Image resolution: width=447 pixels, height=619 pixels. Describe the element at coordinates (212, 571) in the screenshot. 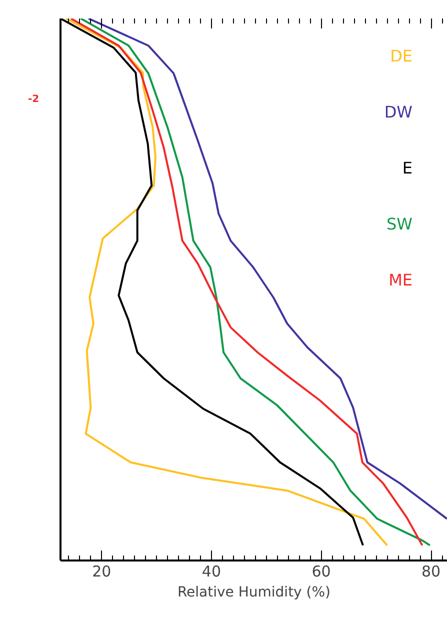

I see `x-tick-label: 40` at that location.